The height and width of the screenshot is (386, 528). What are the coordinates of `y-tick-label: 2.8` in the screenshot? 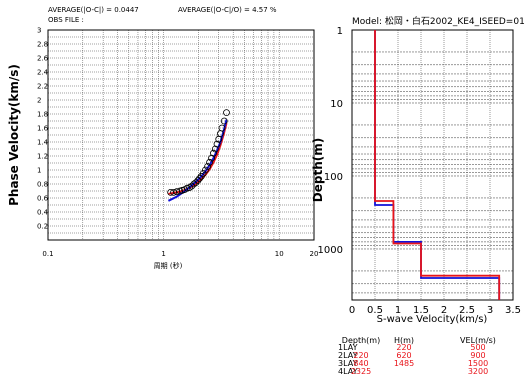 It's located at (42, 45).